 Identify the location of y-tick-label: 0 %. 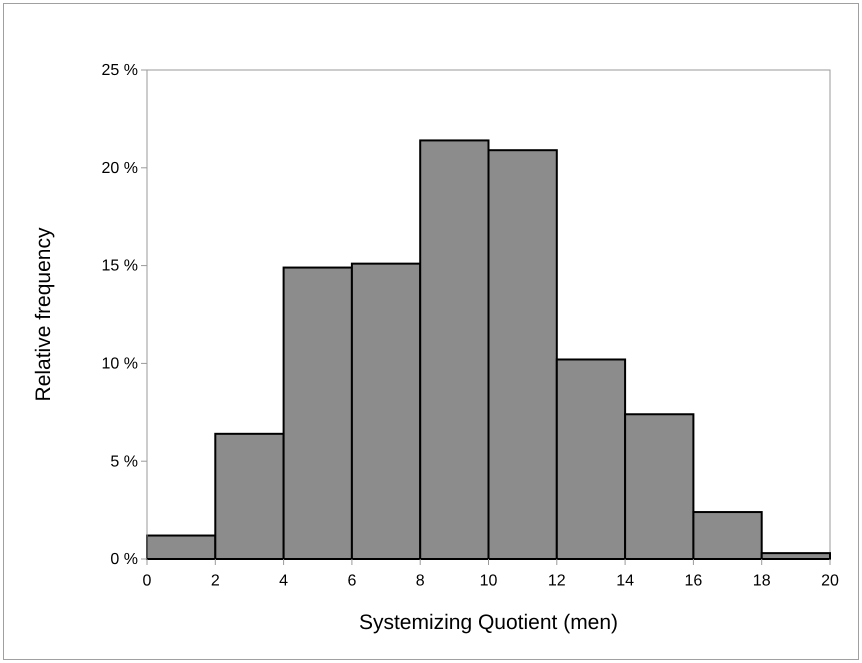
(124, 559).